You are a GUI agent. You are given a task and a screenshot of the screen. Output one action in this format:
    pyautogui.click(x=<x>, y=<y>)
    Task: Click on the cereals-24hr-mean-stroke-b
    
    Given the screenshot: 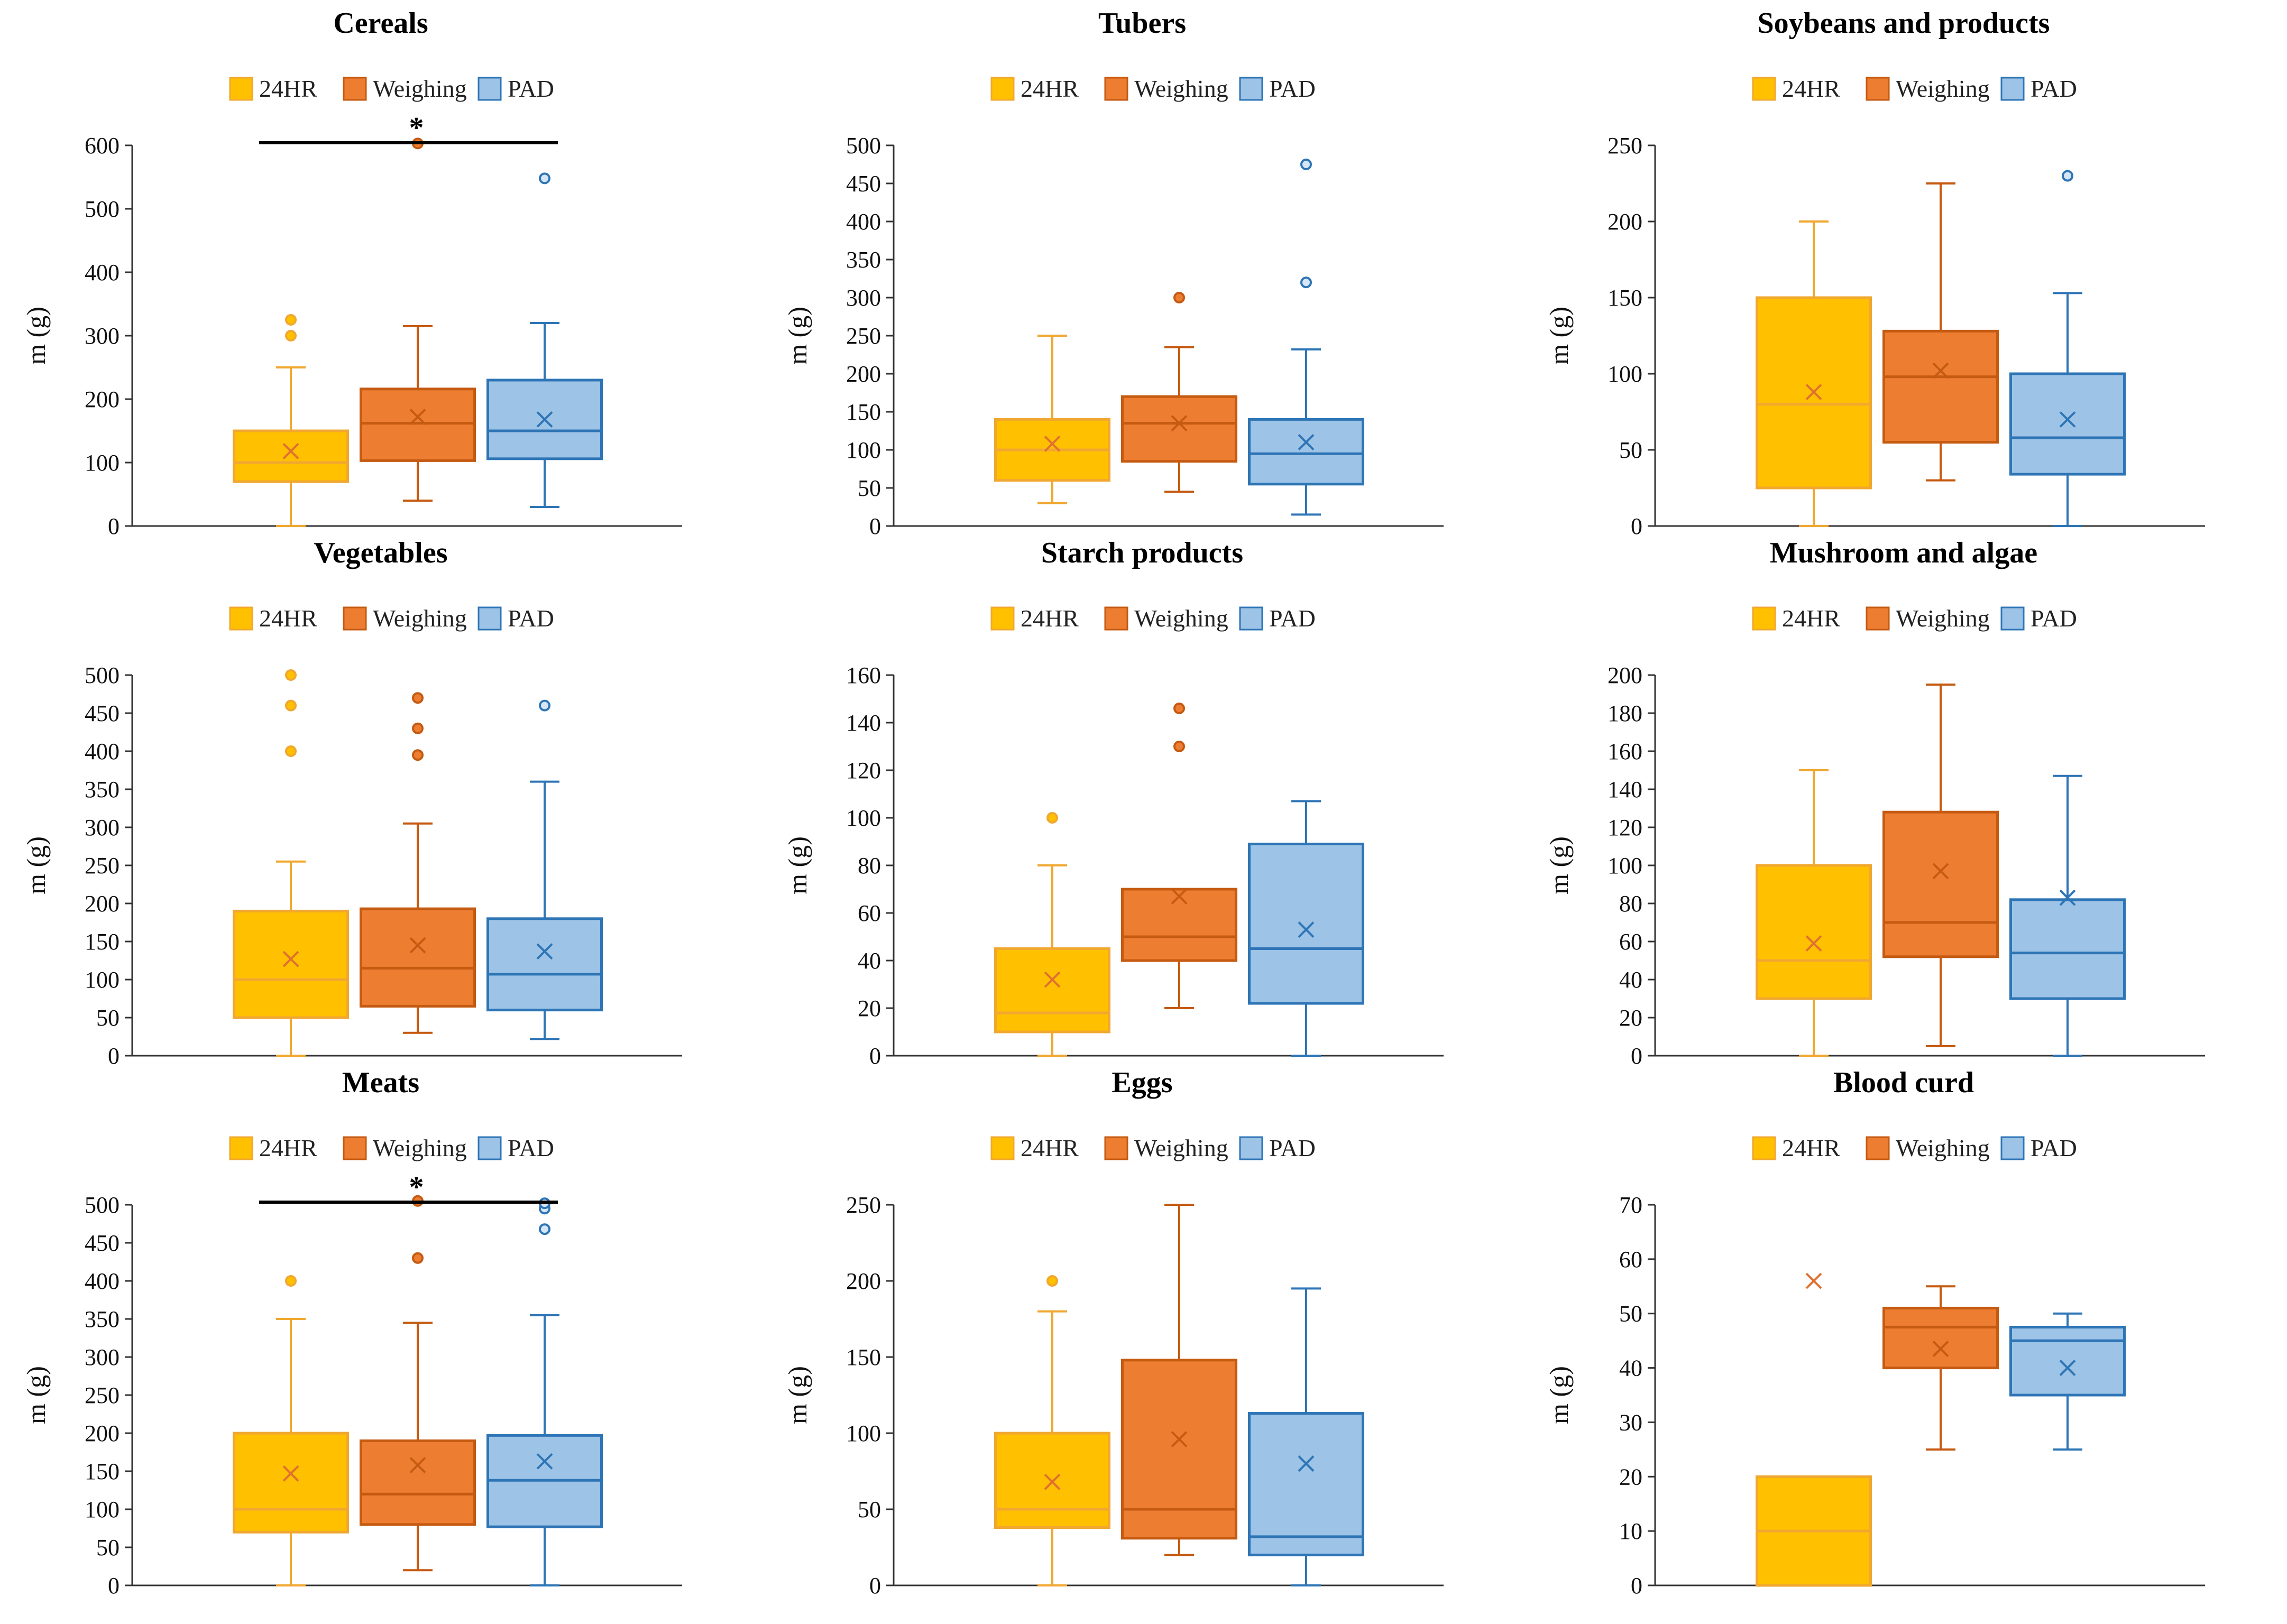 What is the action you would take?
    pyautogui.click(x=290, y=450)
    